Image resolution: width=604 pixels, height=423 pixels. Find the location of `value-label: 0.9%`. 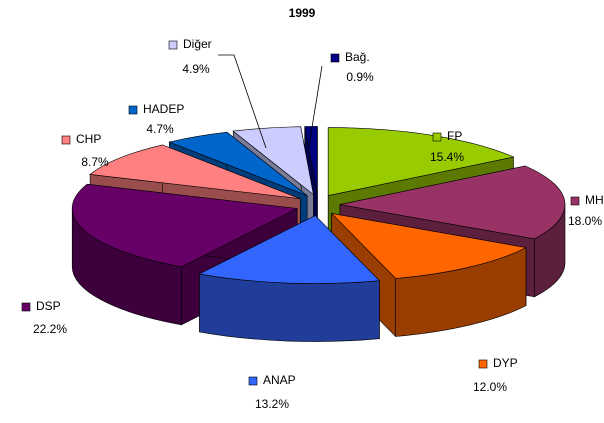

value-label: 0.9% is located at coordinates (360, 77).